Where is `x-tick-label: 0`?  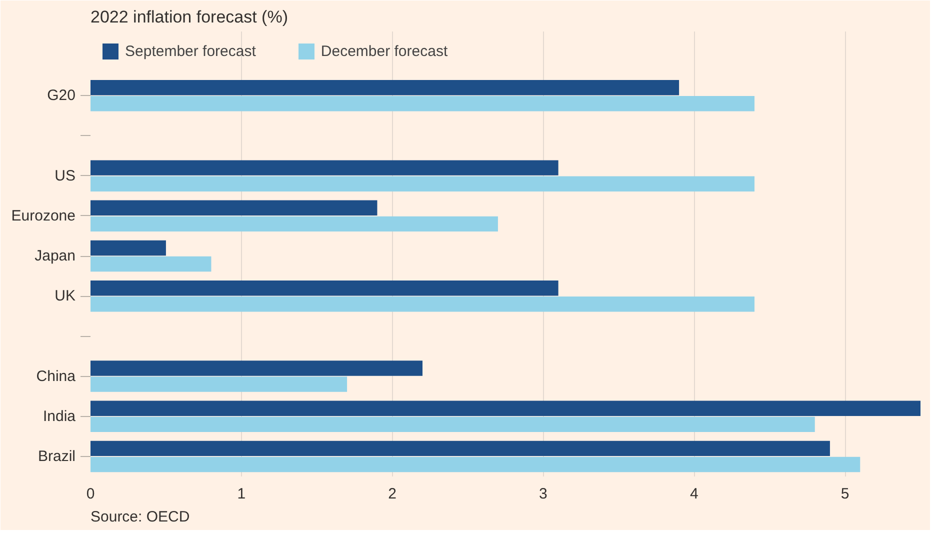
x-tick-label: 0 is located at coordinates (90, 494).